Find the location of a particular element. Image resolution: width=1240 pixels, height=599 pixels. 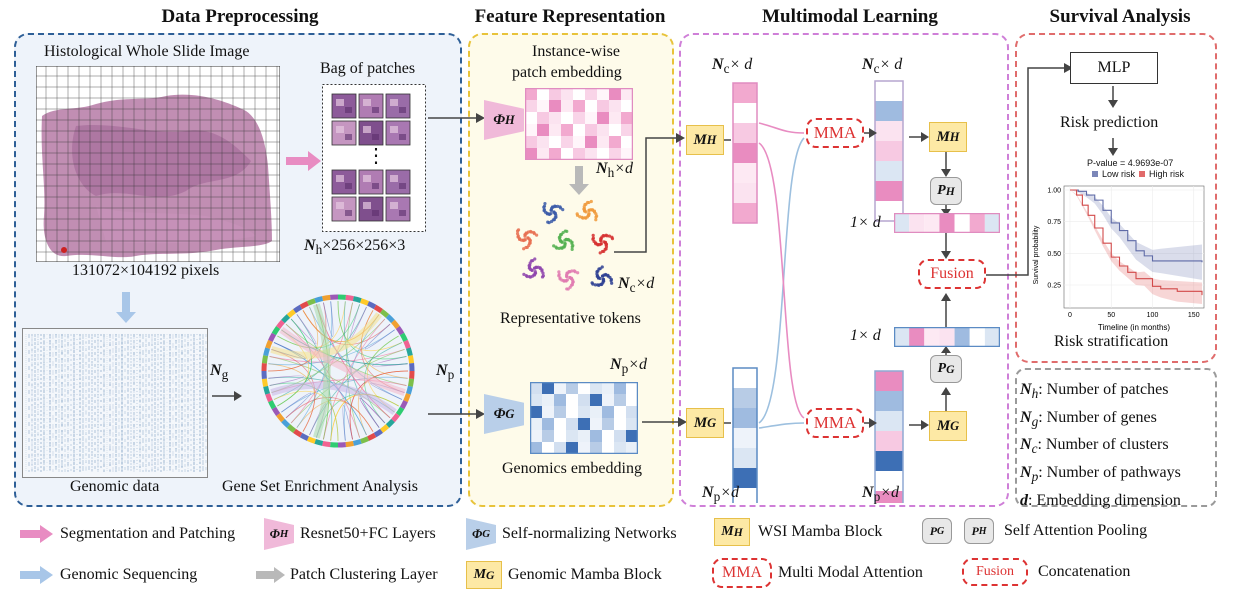

p-symbol: P is located at coordinates (975, 530).